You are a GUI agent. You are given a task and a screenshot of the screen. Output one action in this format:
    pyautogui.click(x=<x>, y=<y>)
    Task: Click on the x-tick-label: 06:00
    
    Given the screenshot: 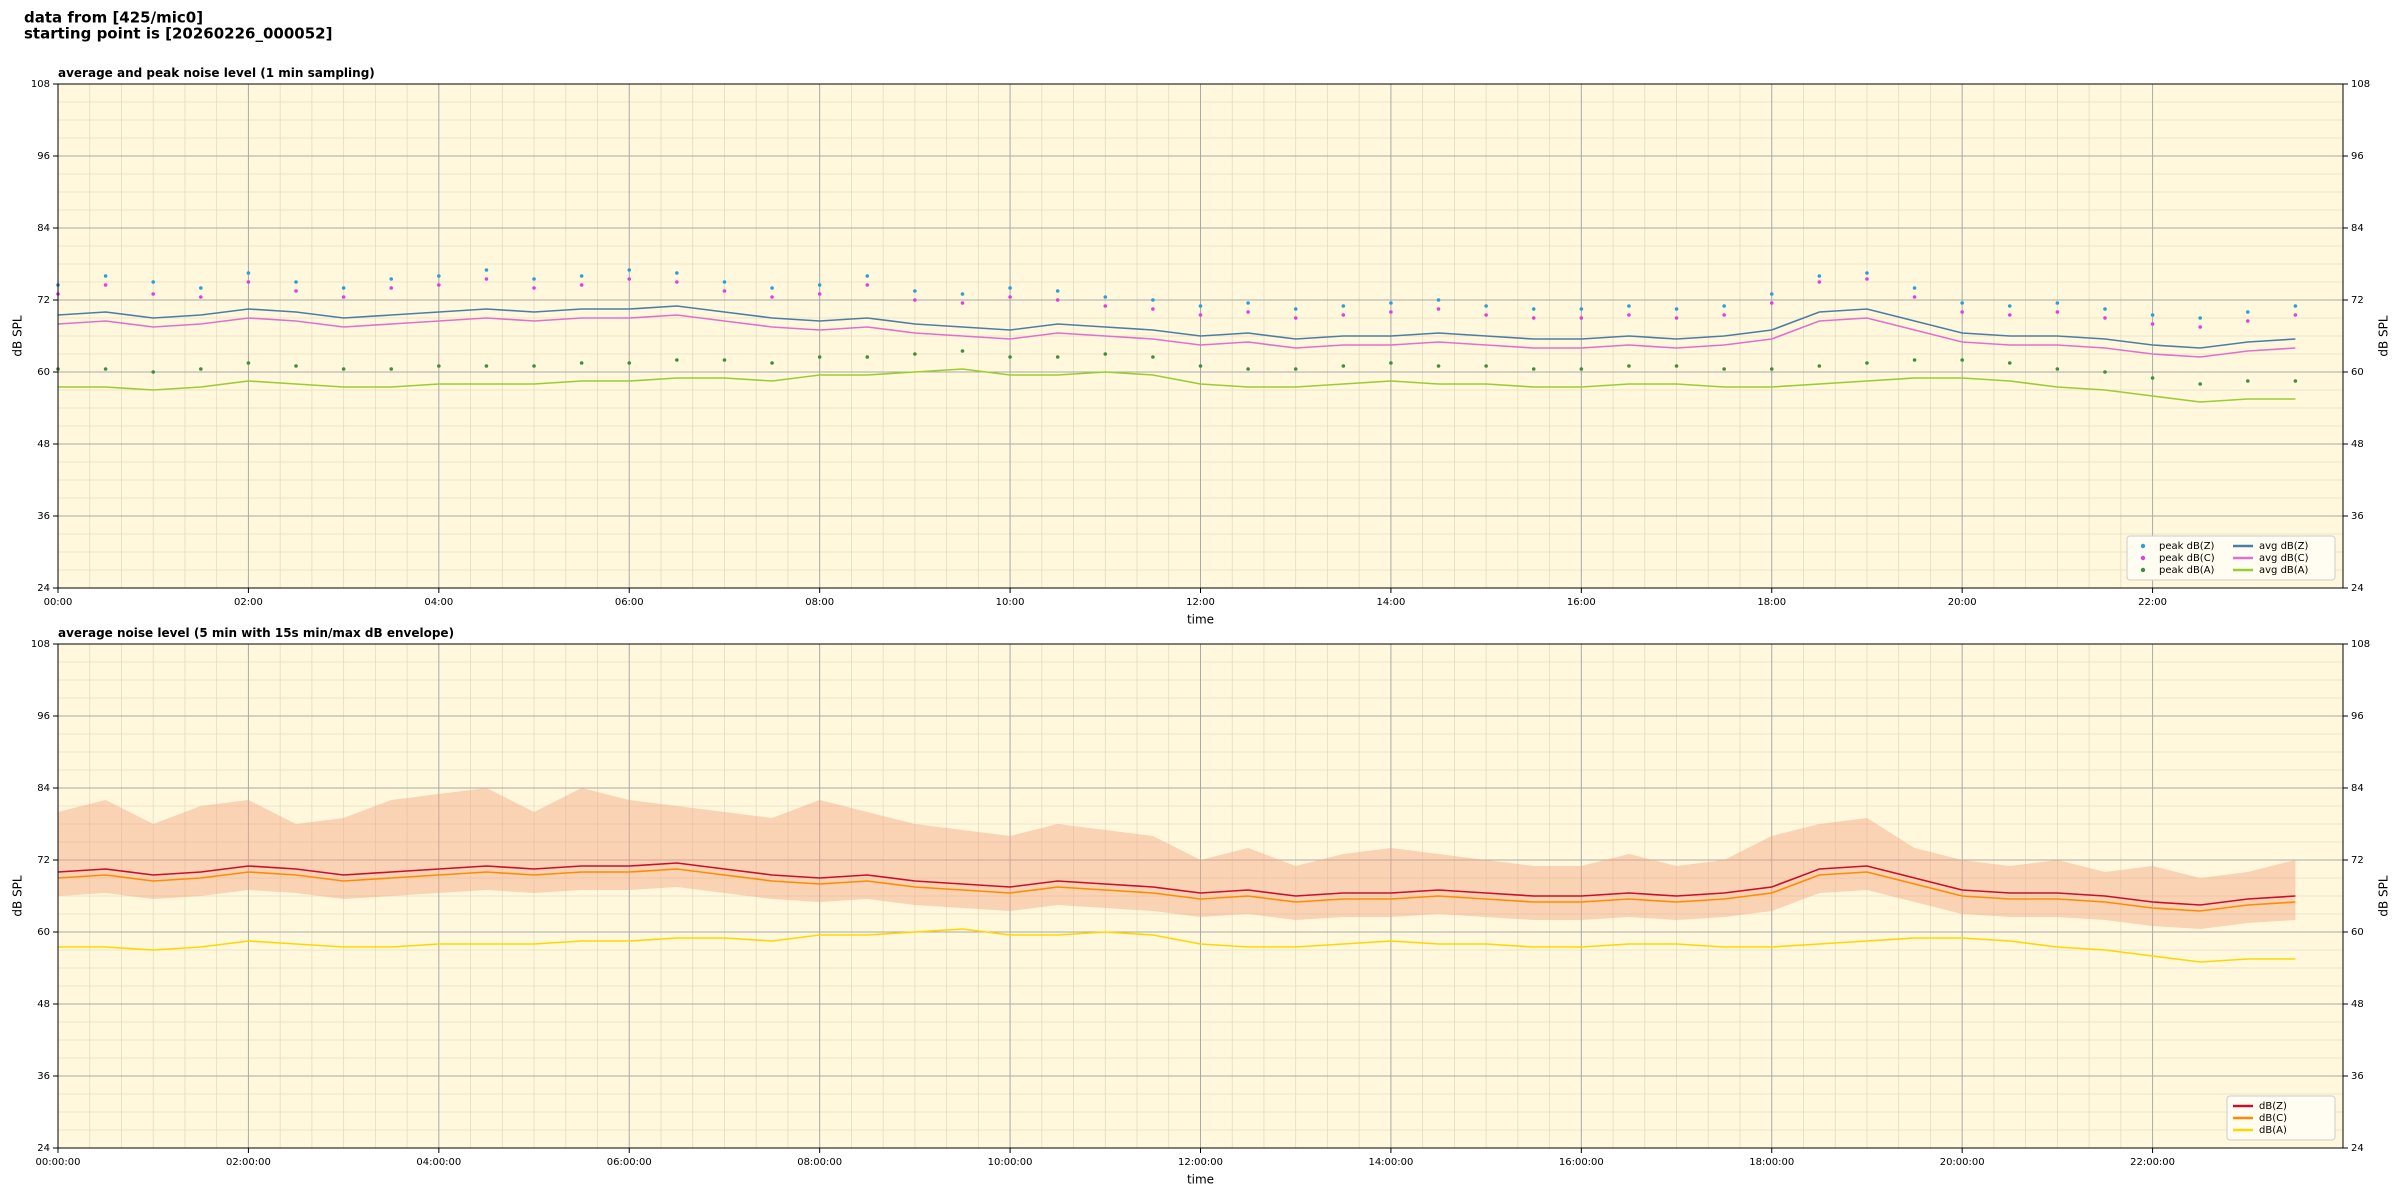 What is the action you would take?
    pyautogui.click(x=629, y=602)
    